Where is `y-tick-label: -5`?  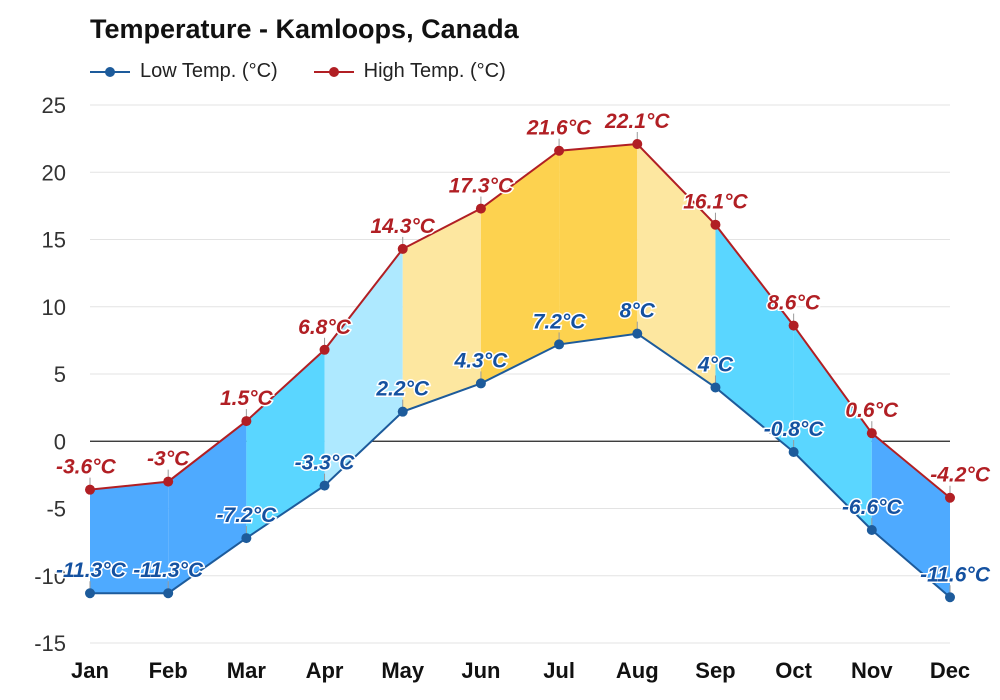 y-tick-label: -5 is located at coordinates (56, 509).